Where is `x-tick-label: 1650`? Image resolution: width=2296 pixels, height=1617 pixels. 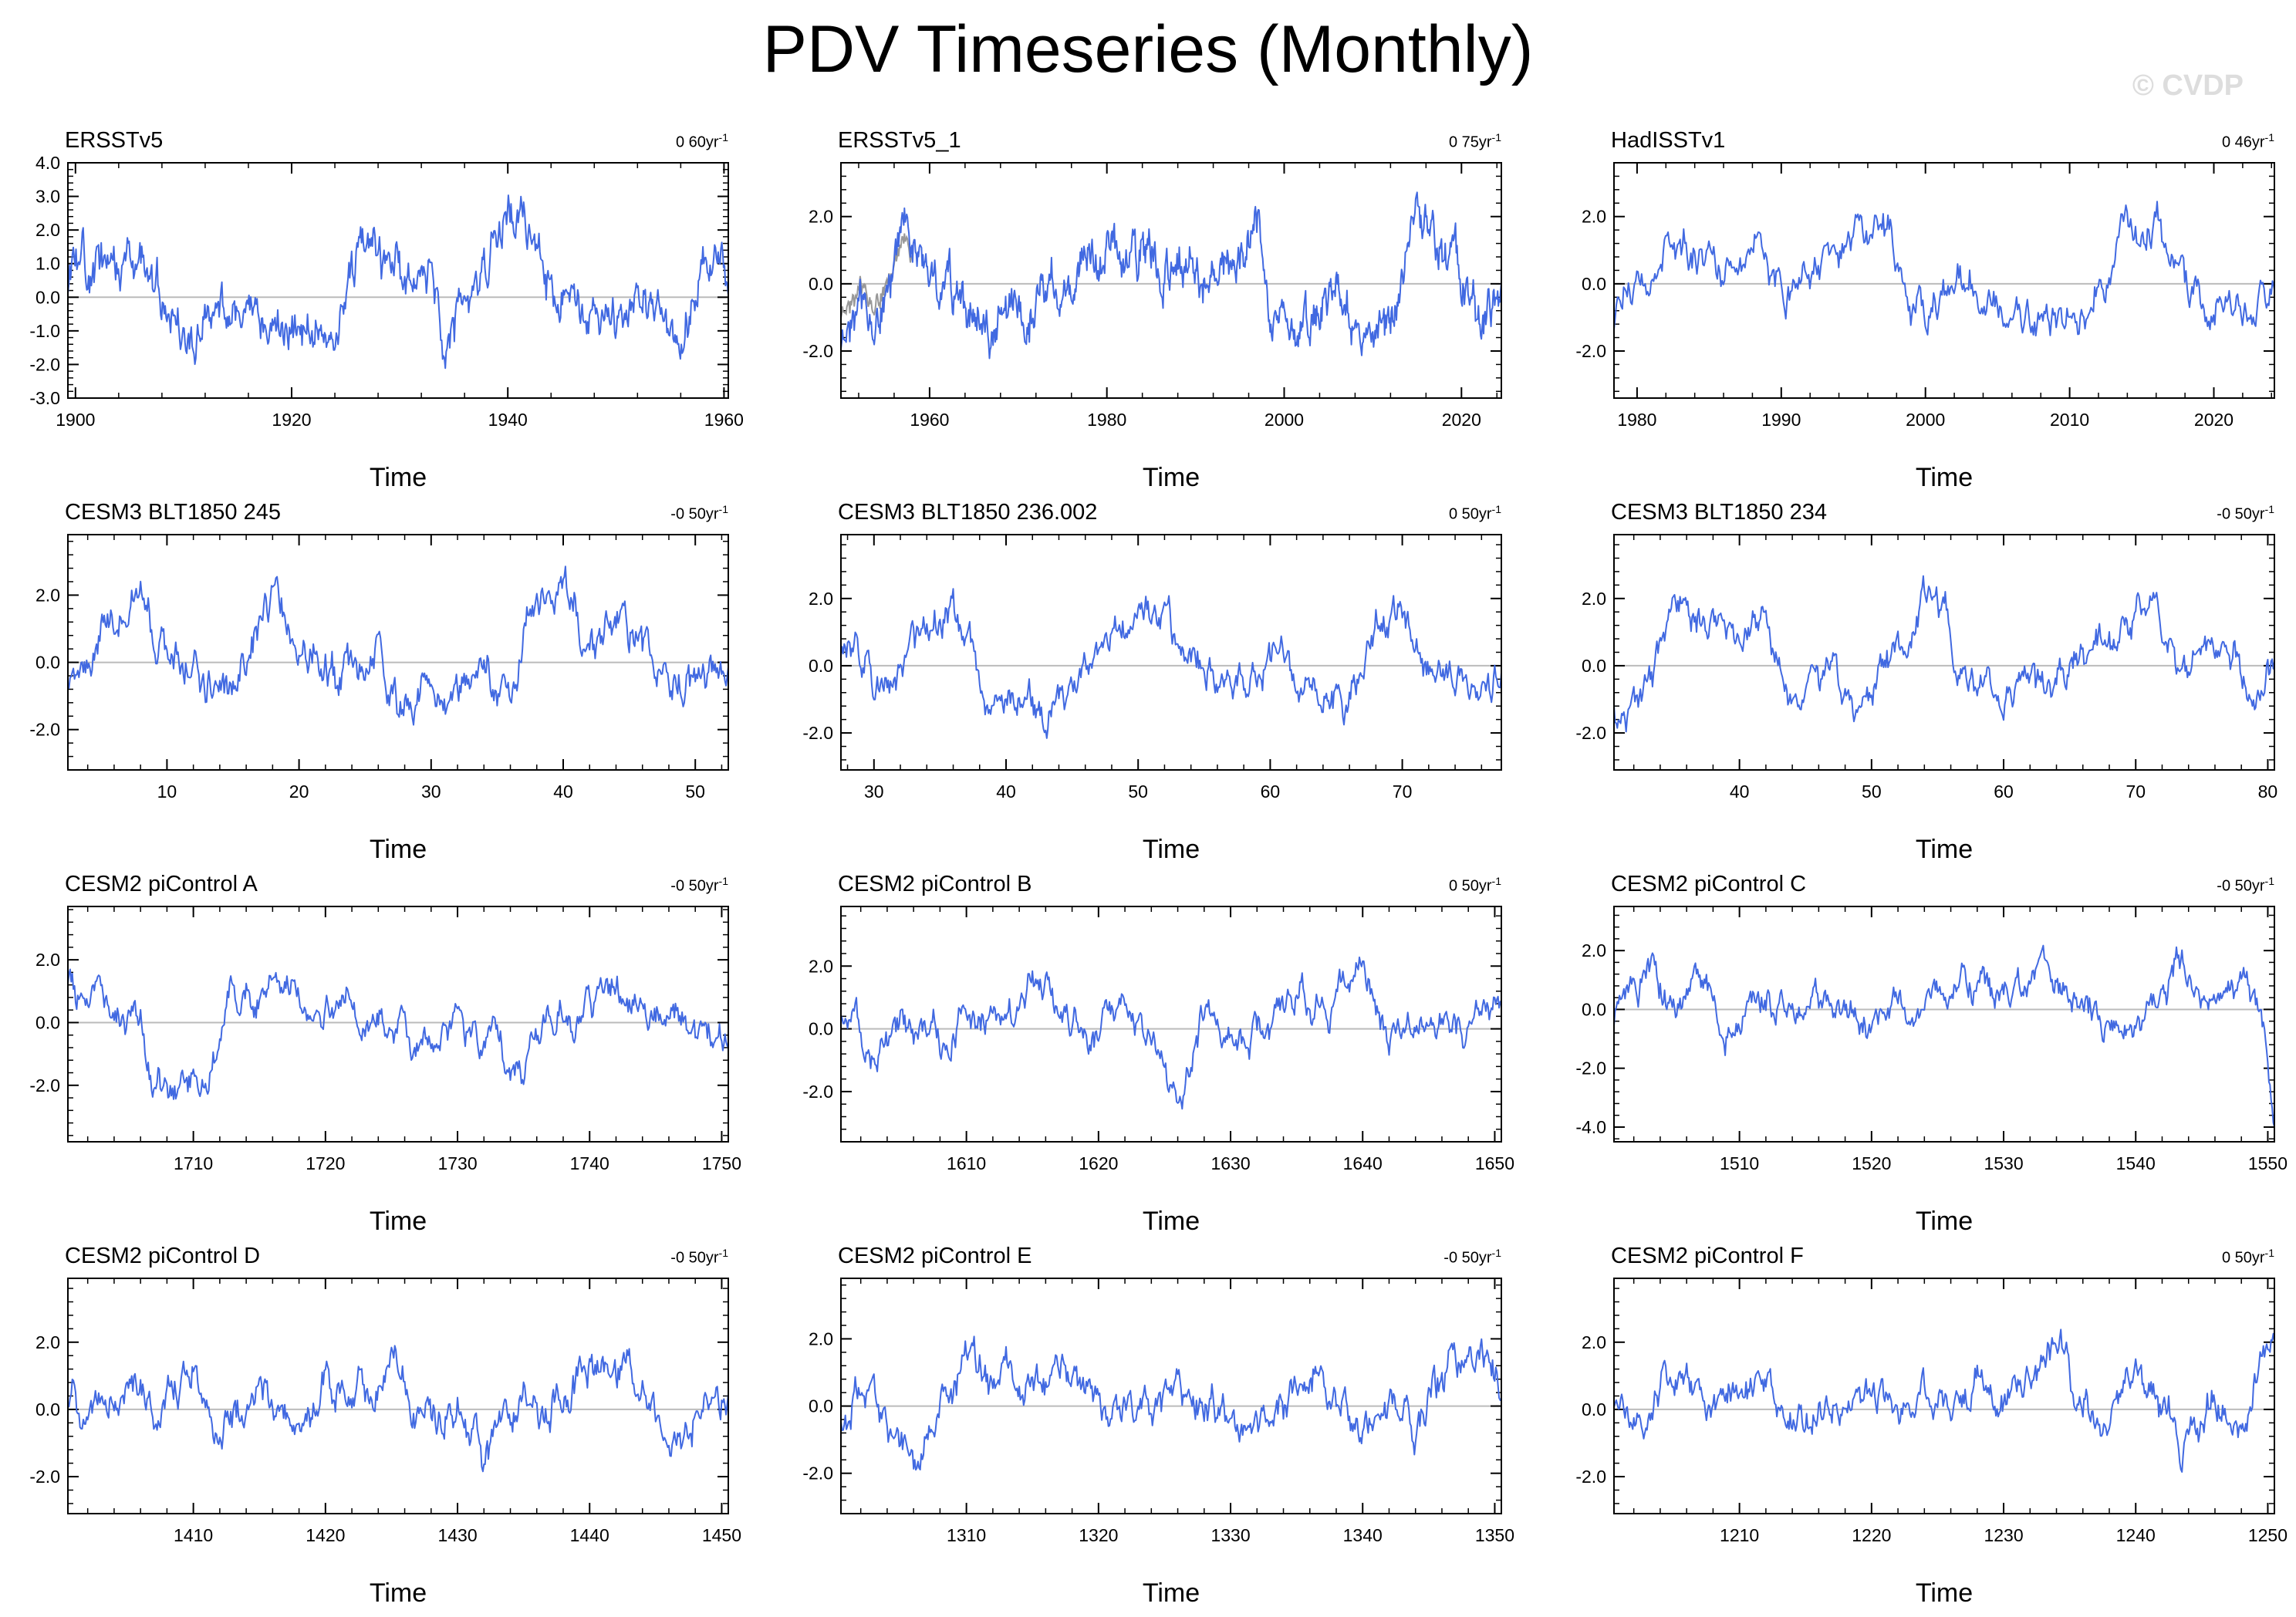 x-tick-label: 1650 is located at coordinates (1494, 1163).